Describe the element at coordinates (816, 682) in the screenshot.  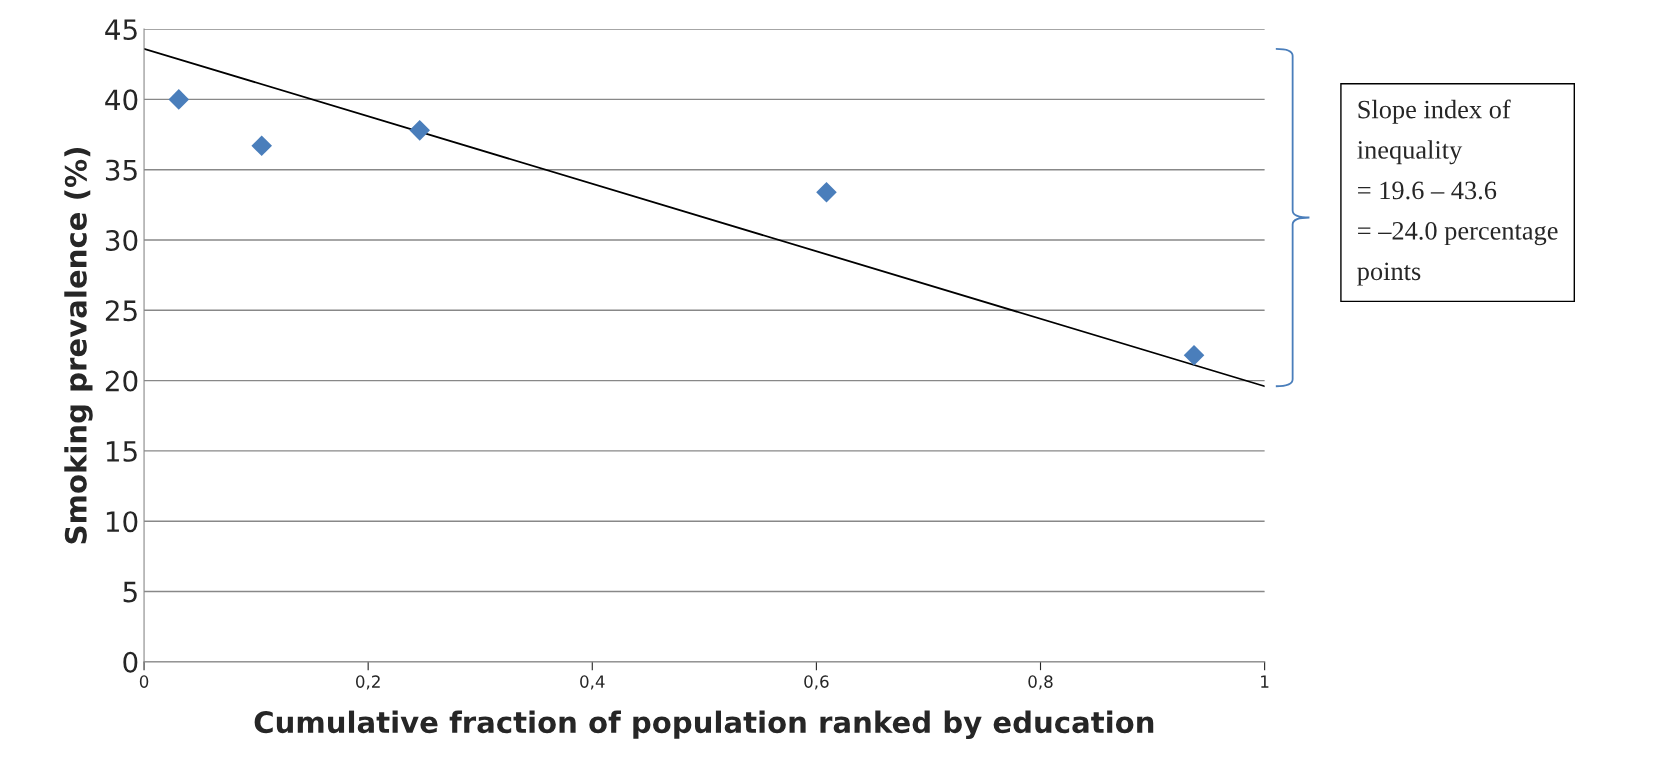
I see `x-tick-label: 0,6` at that location.